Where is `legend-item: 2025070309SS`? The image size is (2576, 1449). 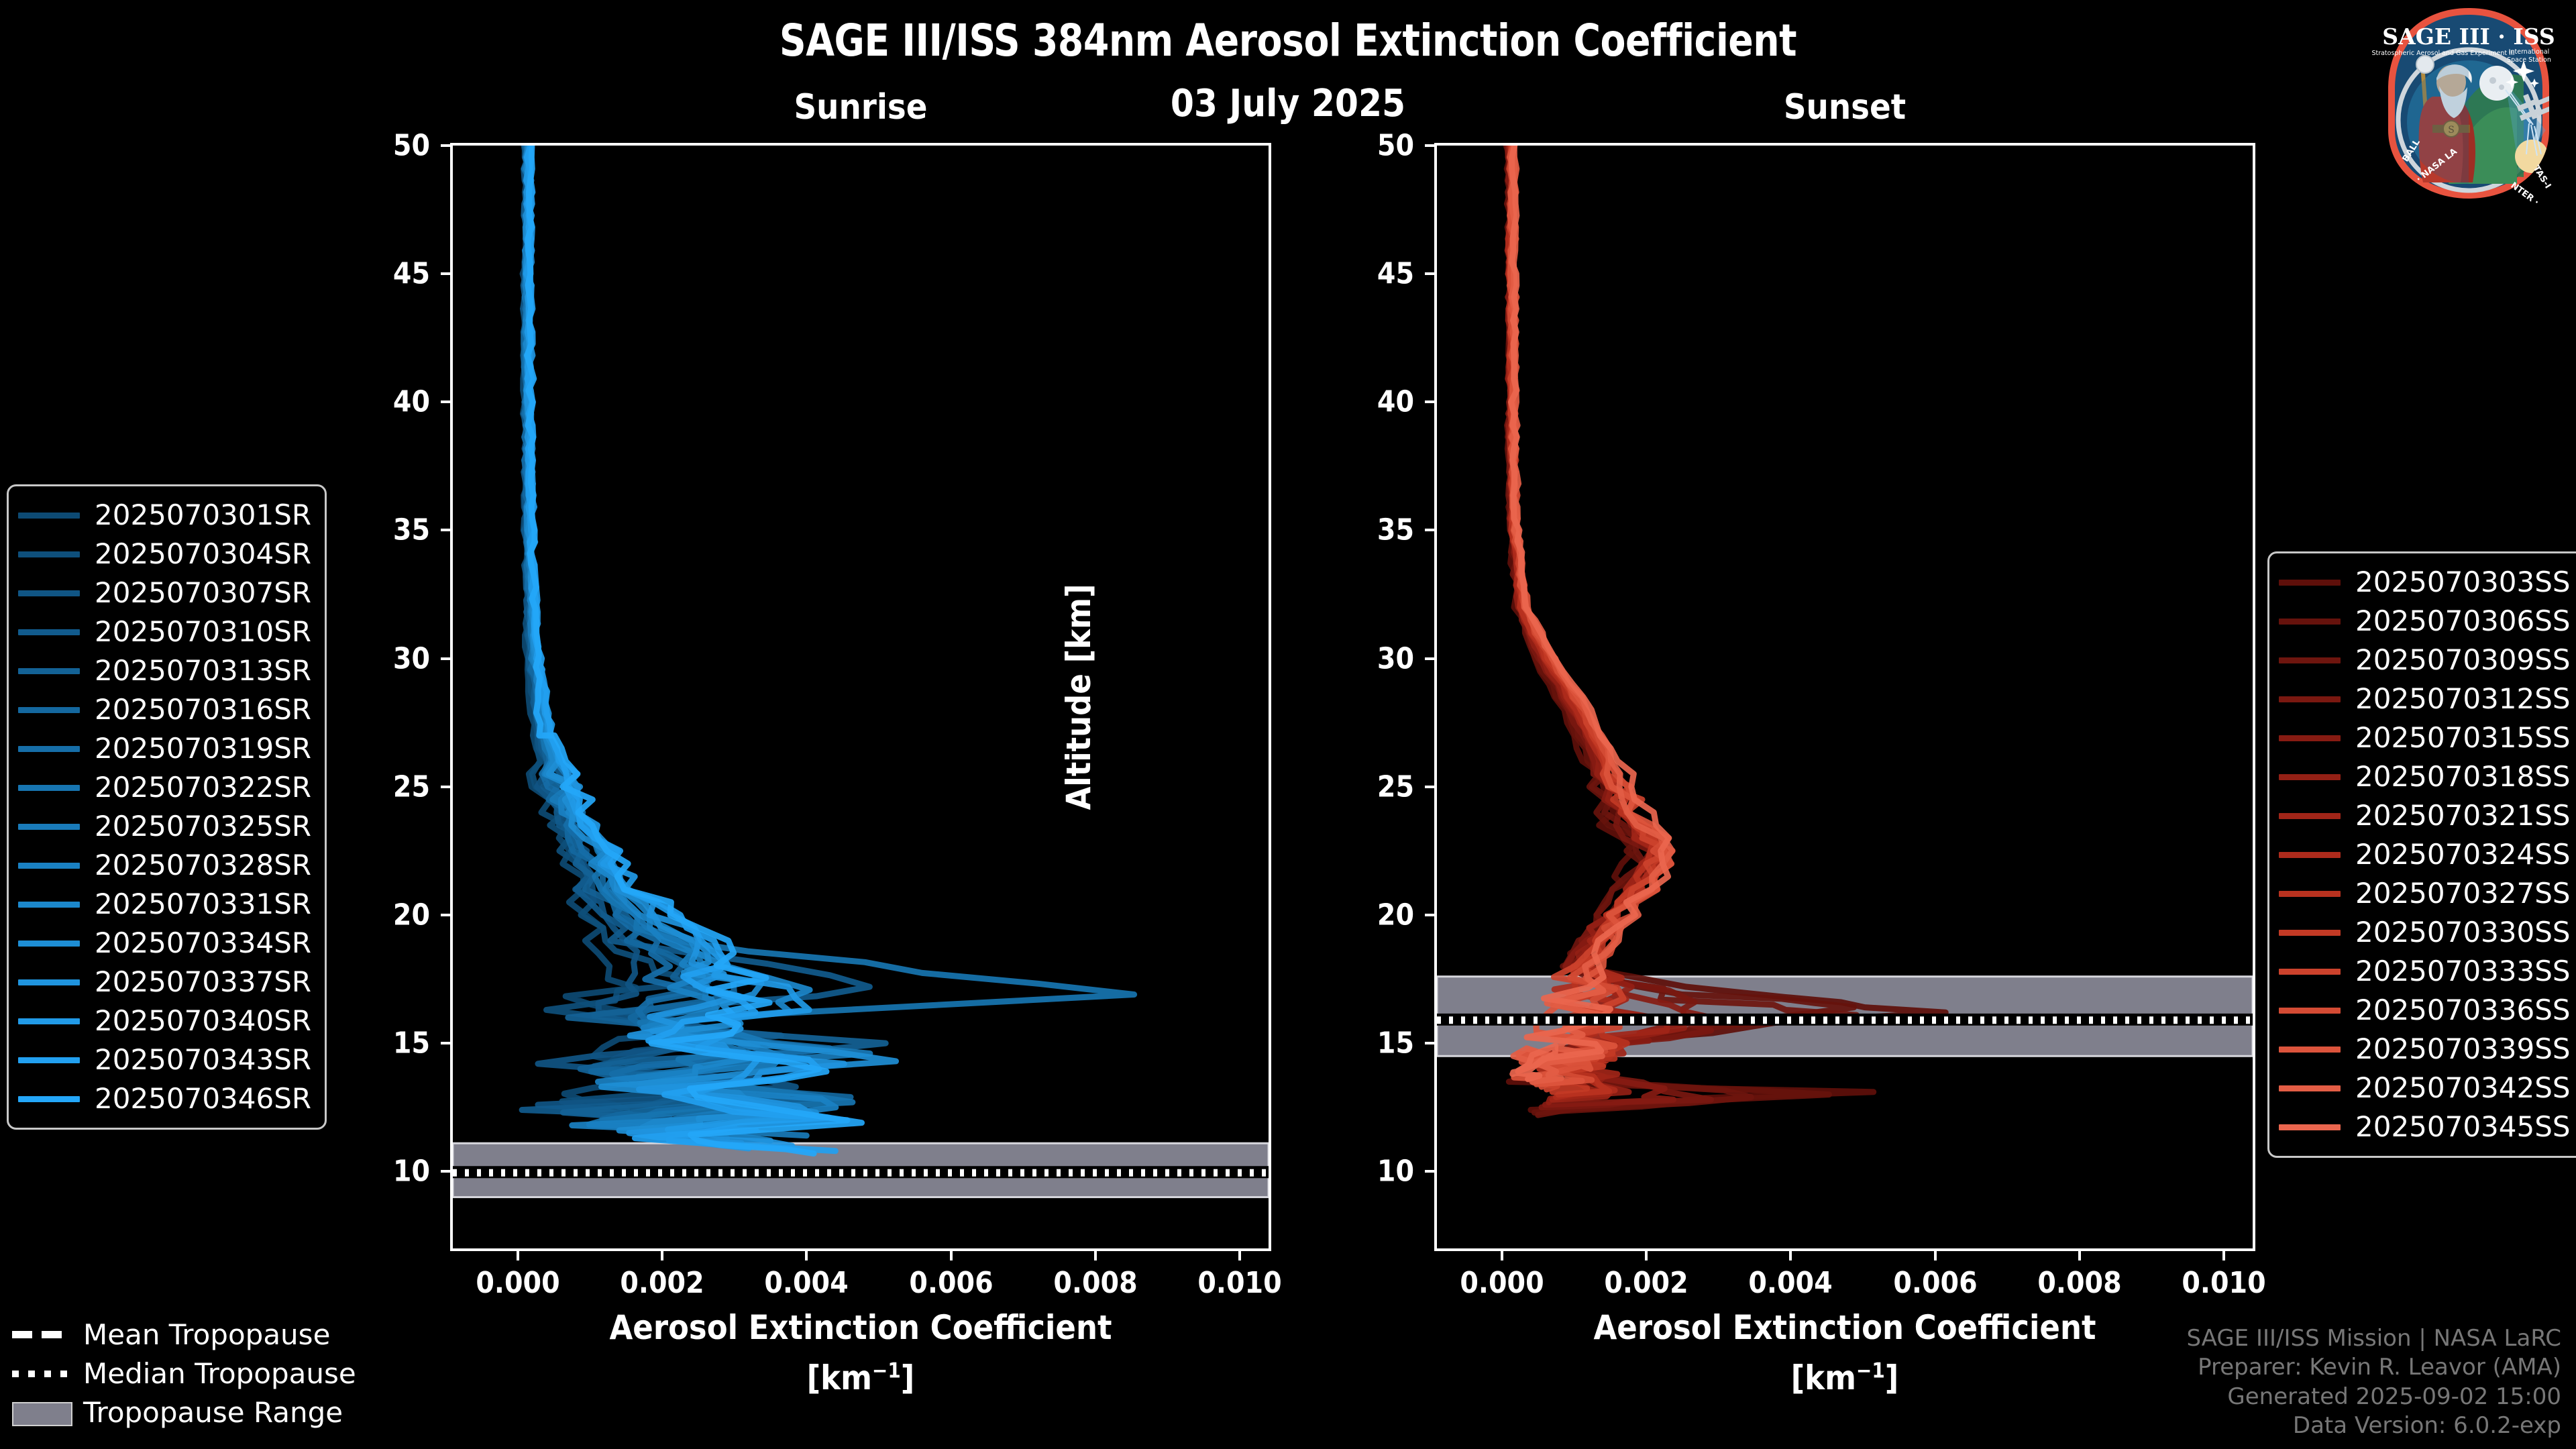 legend-item: 2025070309SS is located at coordinates (2425, 660).